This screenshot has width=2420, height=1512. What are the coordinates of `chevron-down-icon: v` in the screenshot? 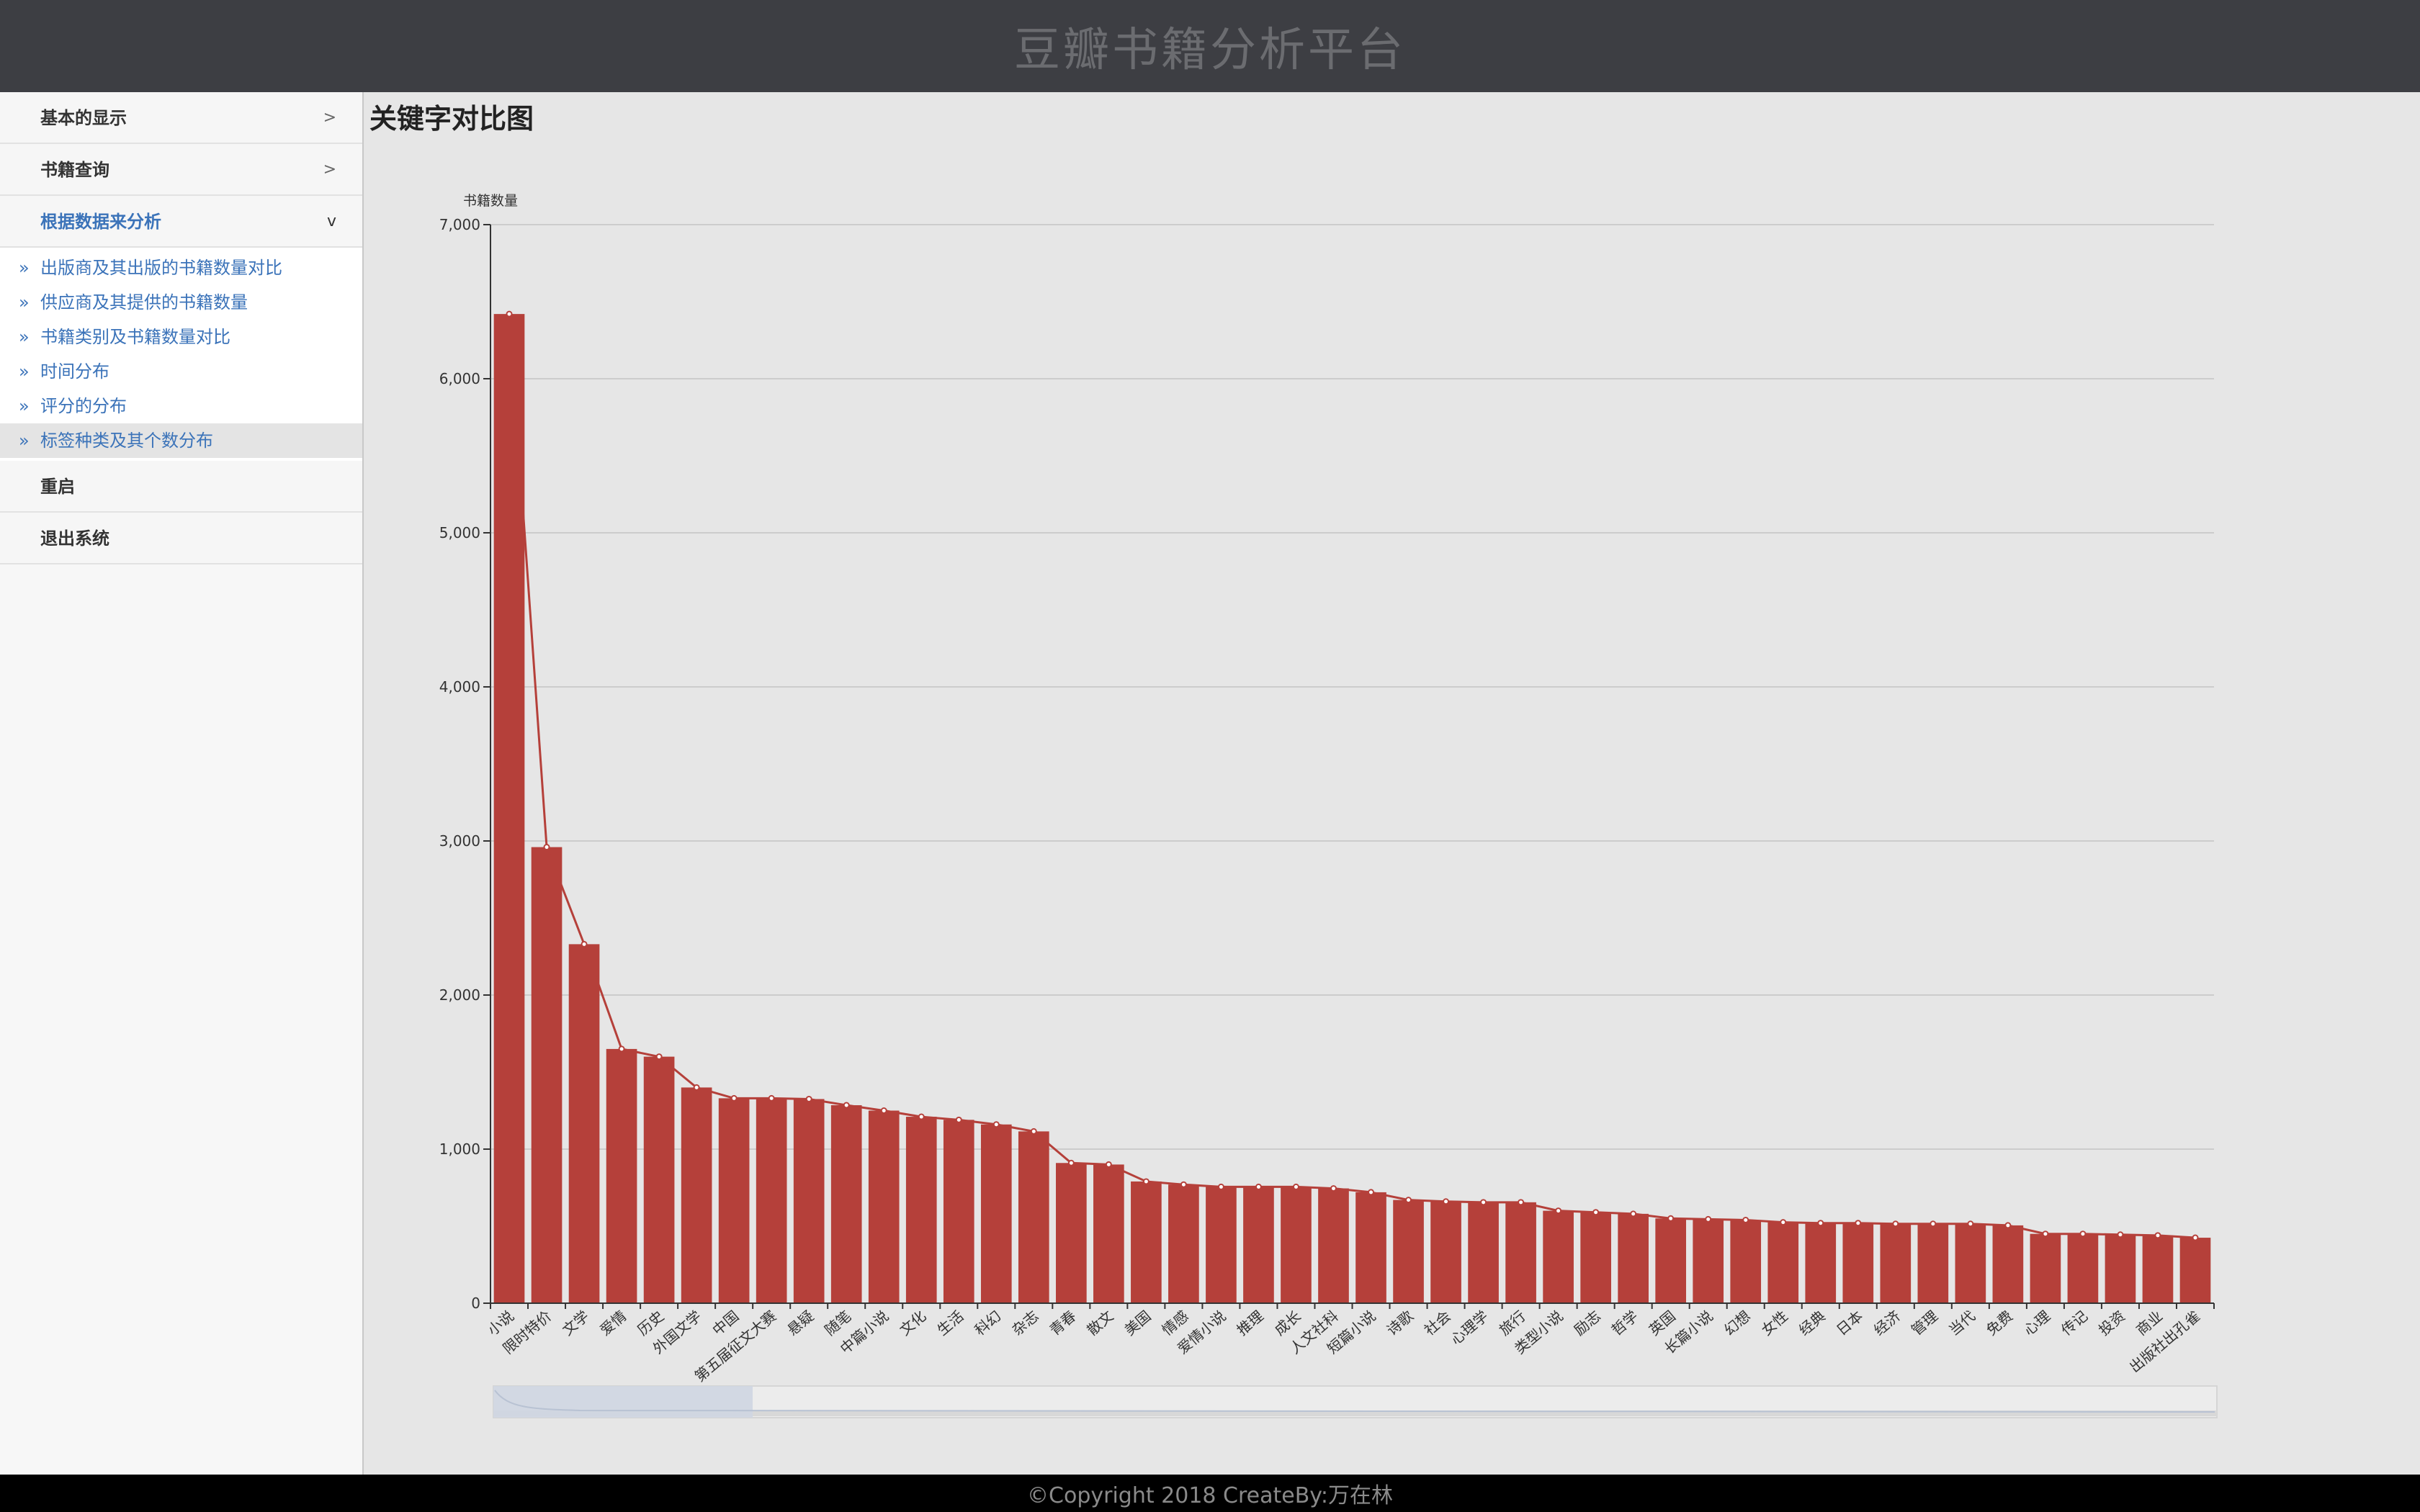 It's located at (331, 221).